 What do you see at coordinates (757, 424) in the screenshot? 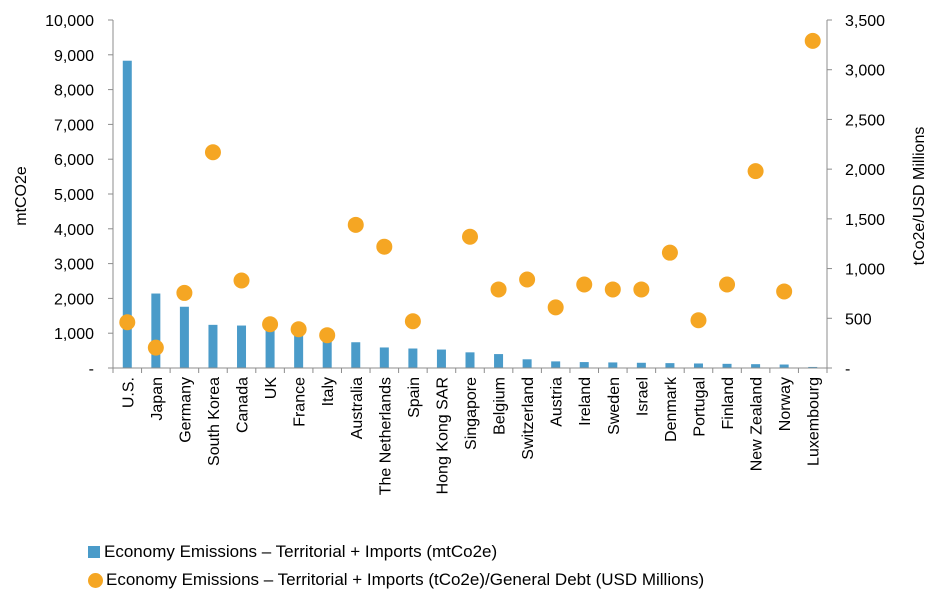
I see `category-label: New Zealand` at bounding box center [757, 424].